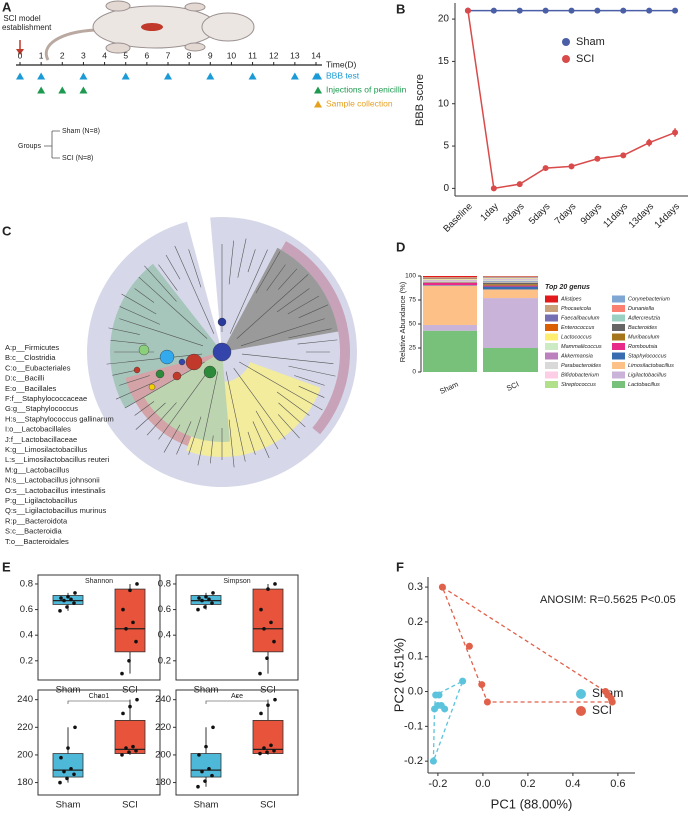  Describe the element at coordinates (449, 387) in the screenshot. I see `x-tick-label: Sham` at that location.